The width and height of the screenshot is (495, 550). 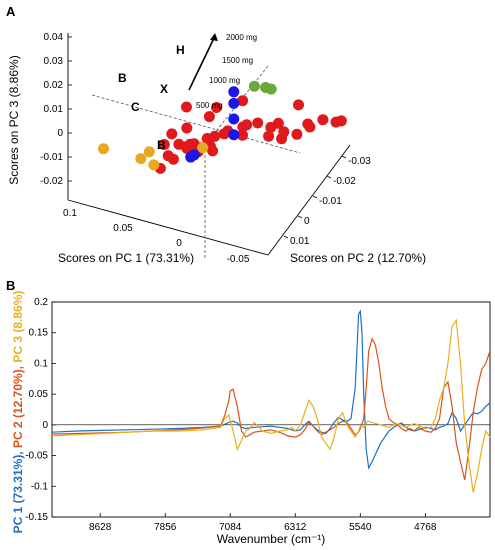 I want to click on z-tick-label: 0, so click(x=60, y=133).